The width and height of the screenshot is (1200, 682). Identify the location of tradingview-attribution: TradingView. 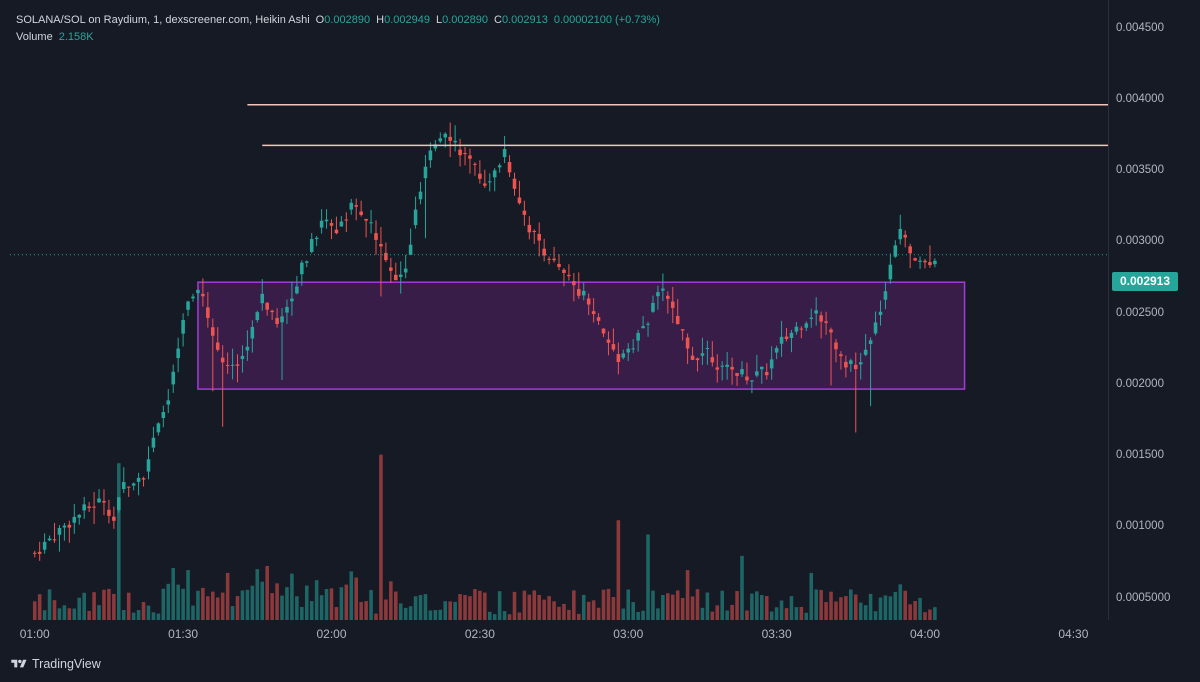
(55, 664).